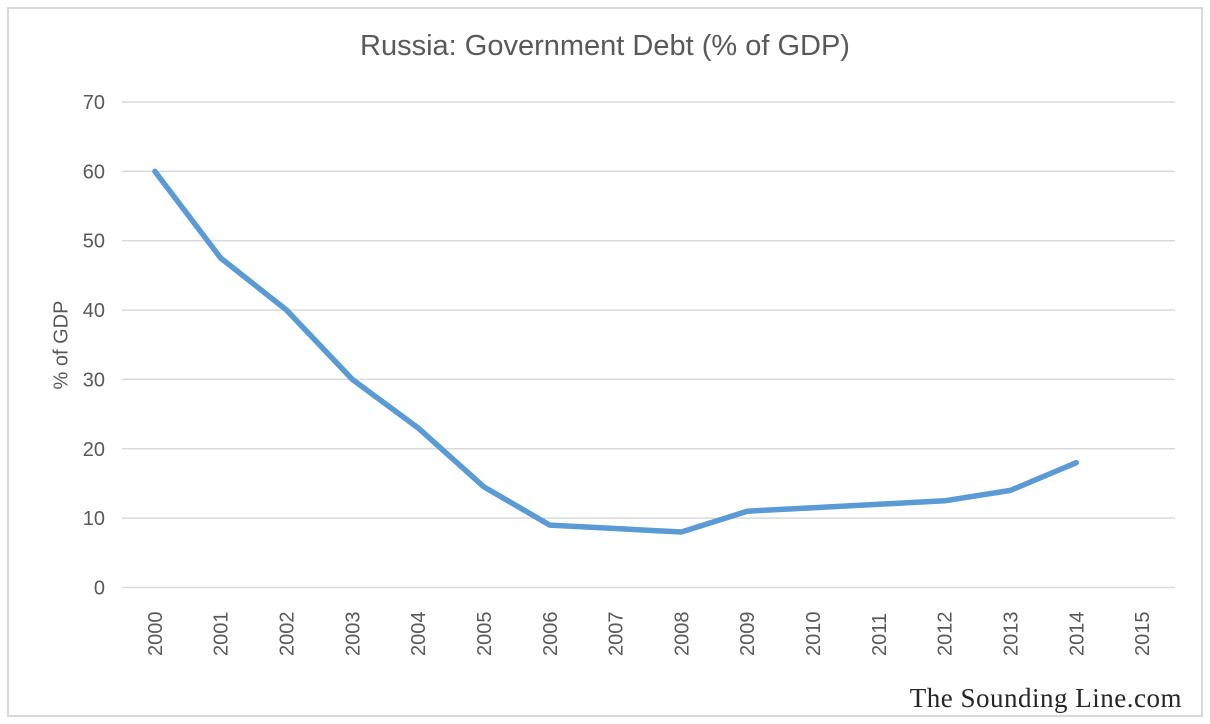  Describe the element at coordinates (1077, 634) in the screenshot. I see `x-tick-label: 2014` at that location.